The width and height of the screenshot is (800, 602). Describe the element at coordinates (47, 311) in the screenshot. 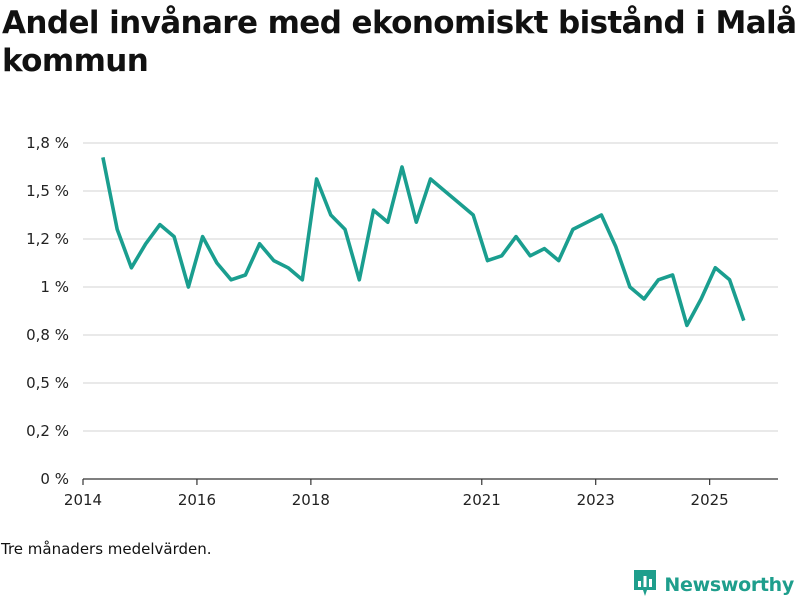

I see `y-axis-ticks: 0 % 0,2 % 0,5 % 0,8 % 1 % 1,2 % 1,5 % 1,8 %` at that location.